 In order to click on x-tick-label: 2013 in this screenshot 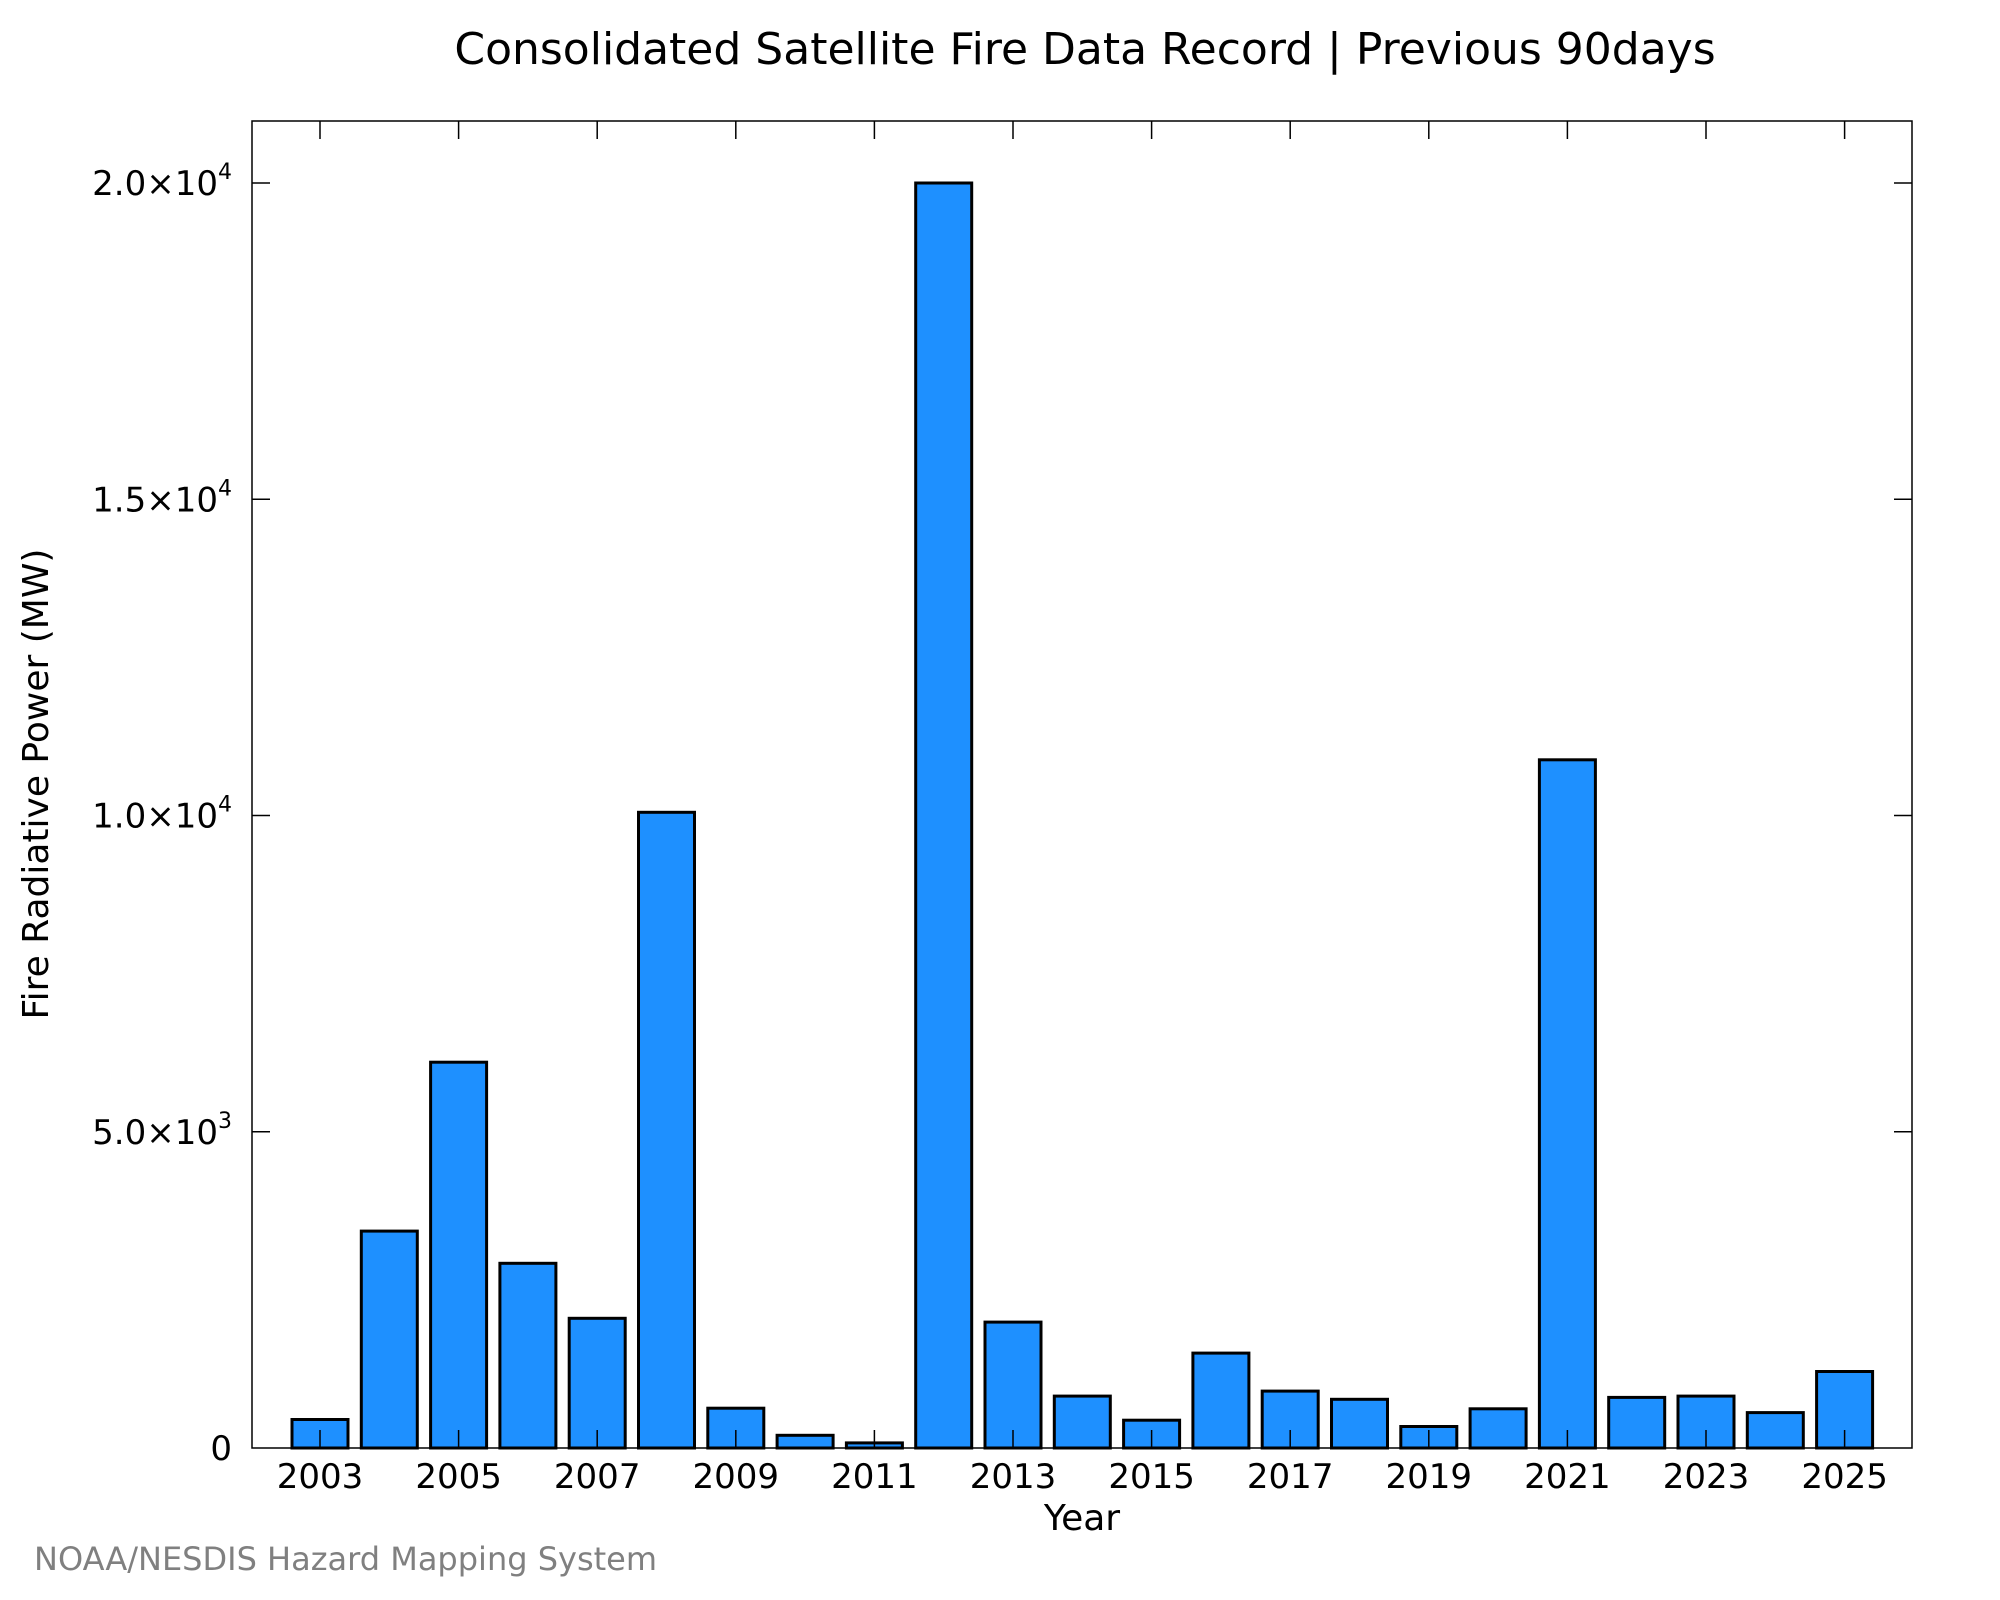, I will do `click(1013, 1477)`.